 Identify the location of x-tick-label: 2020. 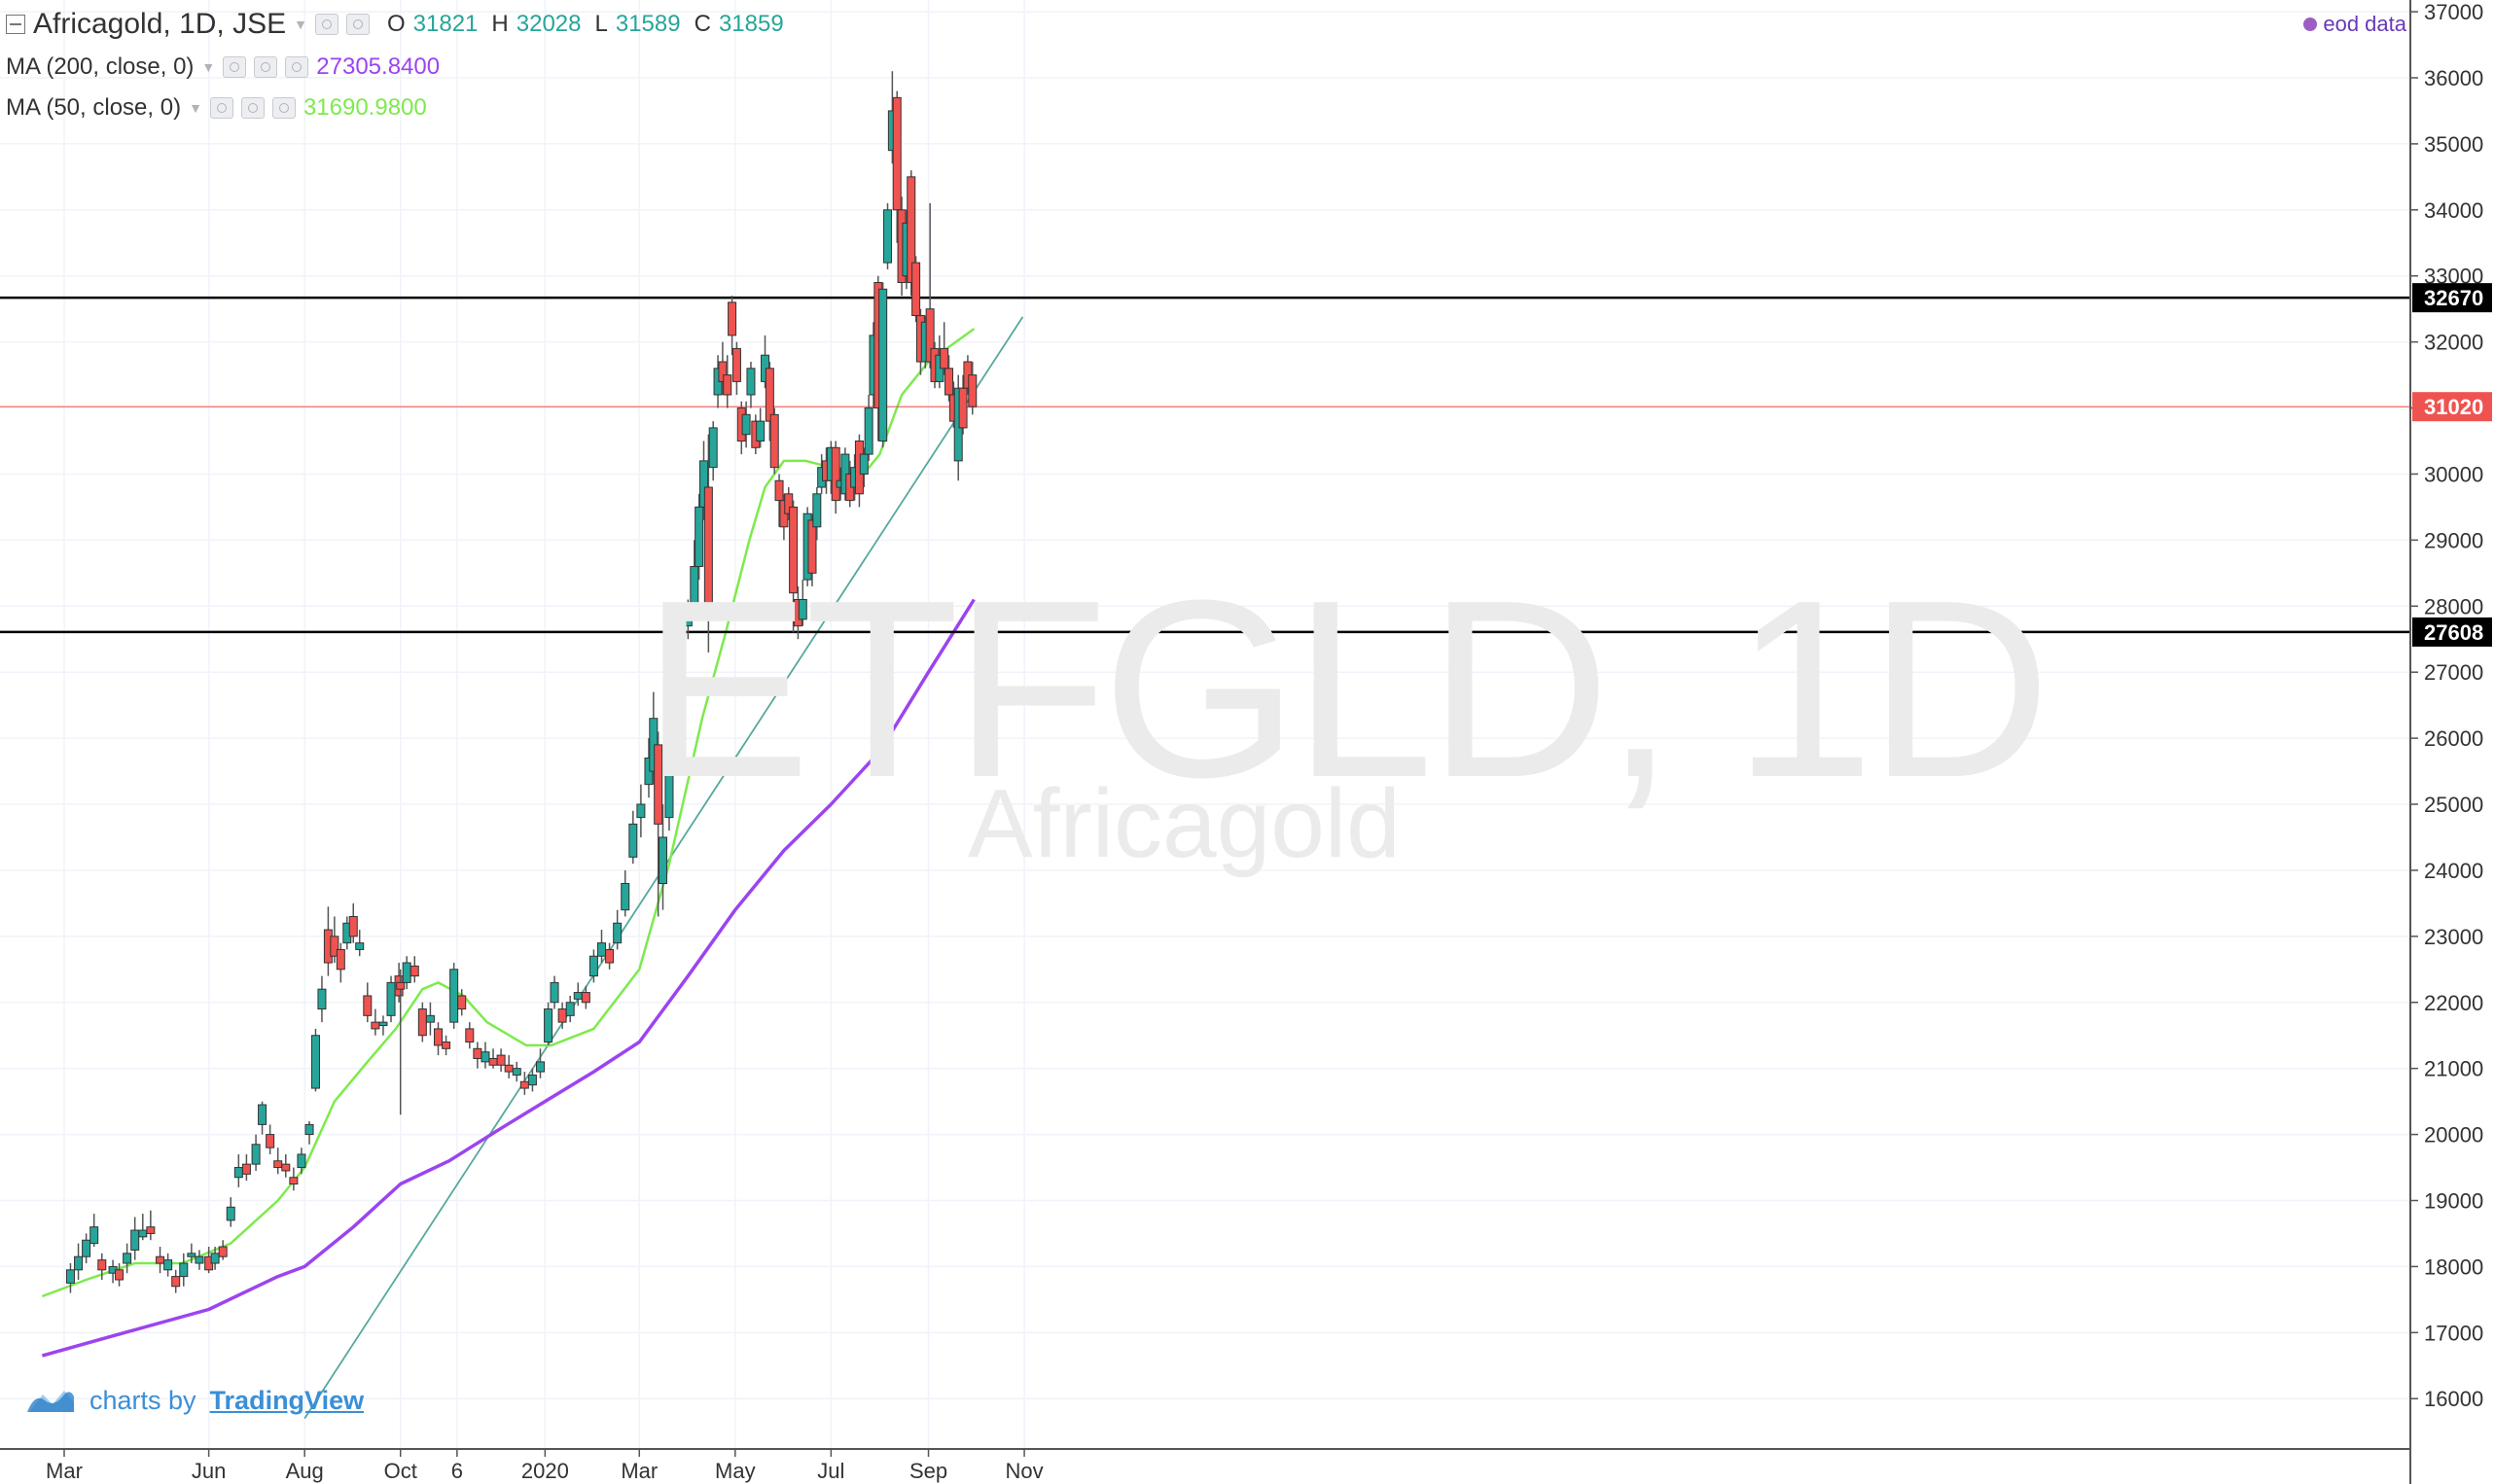
(545, 1471).